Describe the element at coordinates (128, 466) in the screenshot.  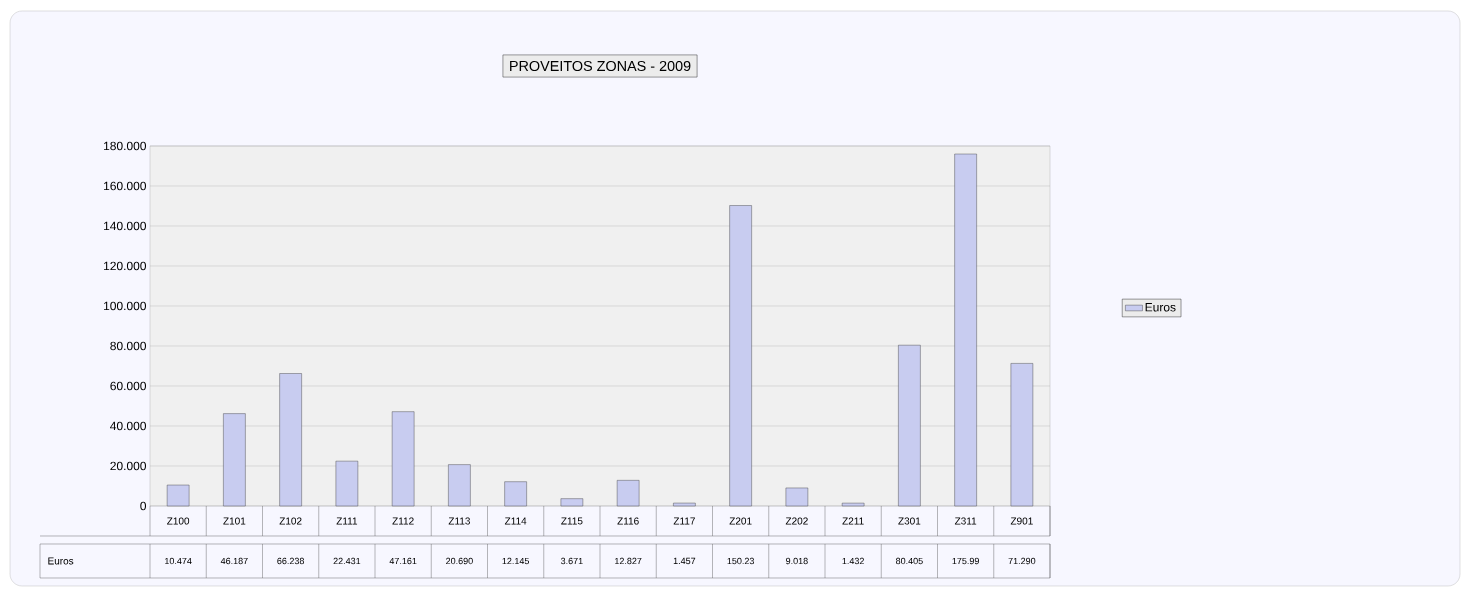
I see `y-tick-label: 20.000` at that location.